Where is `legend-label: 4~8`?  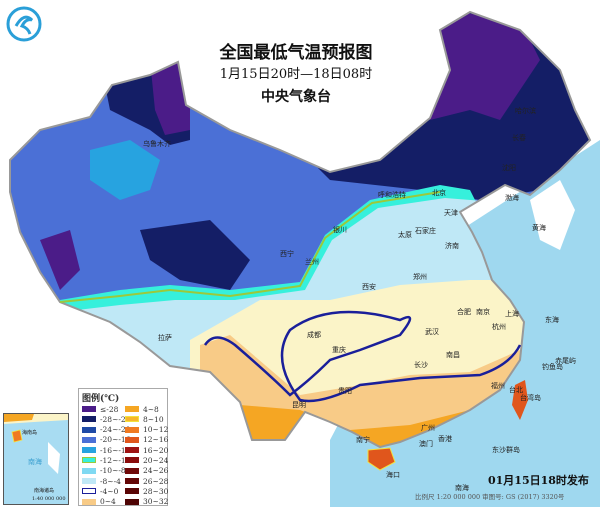
legend-label: 4~8 is located at coordinates (151, 409).